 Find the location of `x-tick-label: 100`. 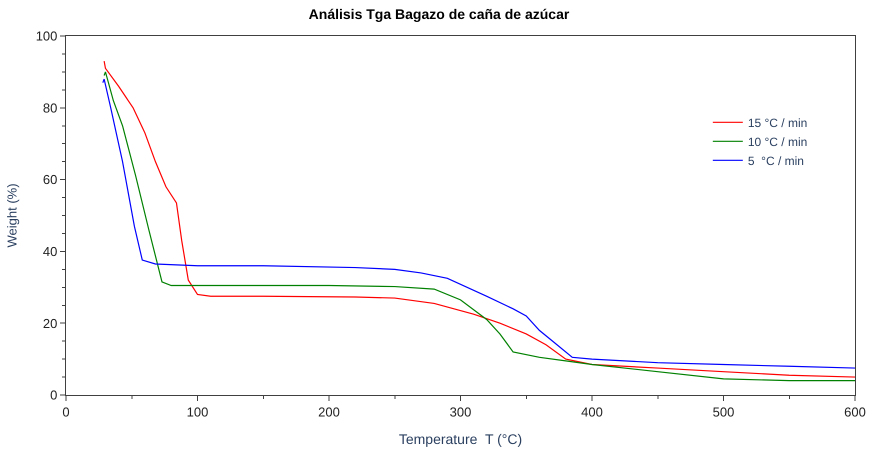

x-tick-label: 100 is located at coordinates (197, 412).